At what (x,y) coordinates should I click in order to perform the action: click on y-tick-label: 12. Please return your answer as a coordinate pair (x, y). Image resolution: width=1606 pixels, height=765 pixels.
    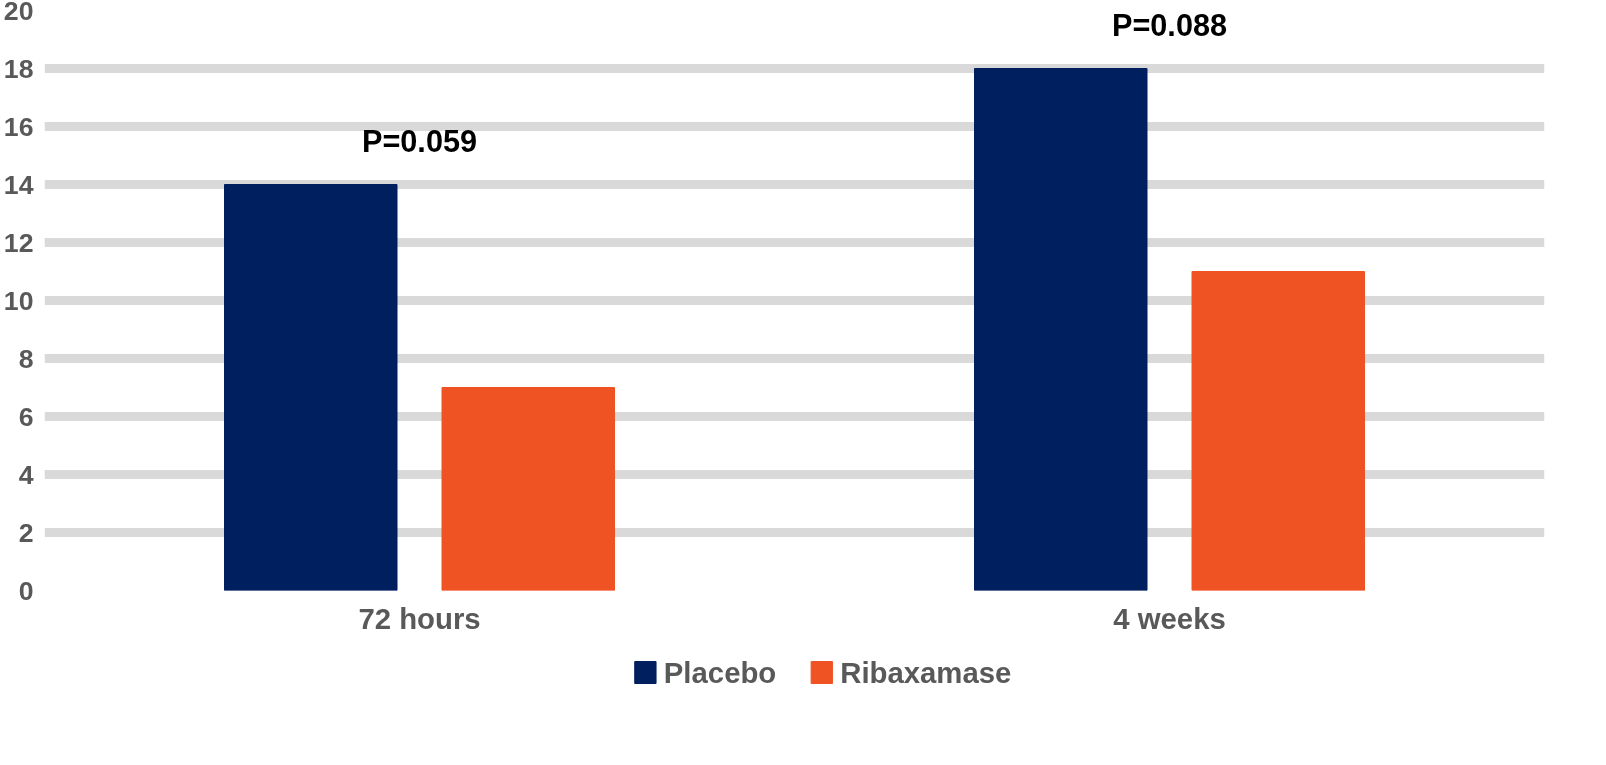
    Looking at the image, I should click on (18, 242).